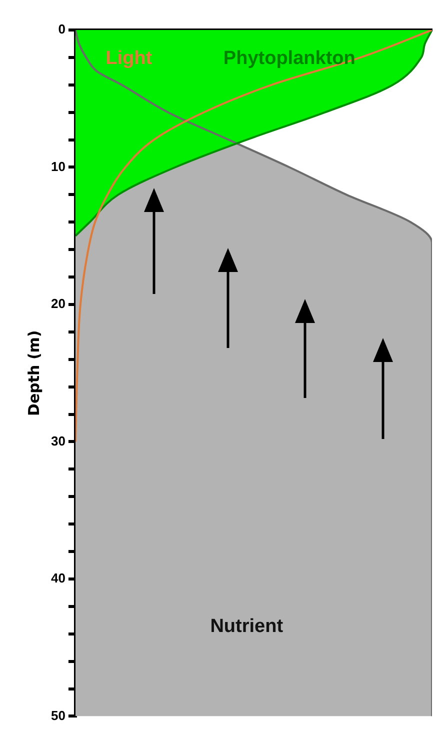 The image size is (443, 735). What do you see at coordinates (289, 59) in the screenshot?
I see `series-label: Phytoplankton` at bounding box center [289, 59].